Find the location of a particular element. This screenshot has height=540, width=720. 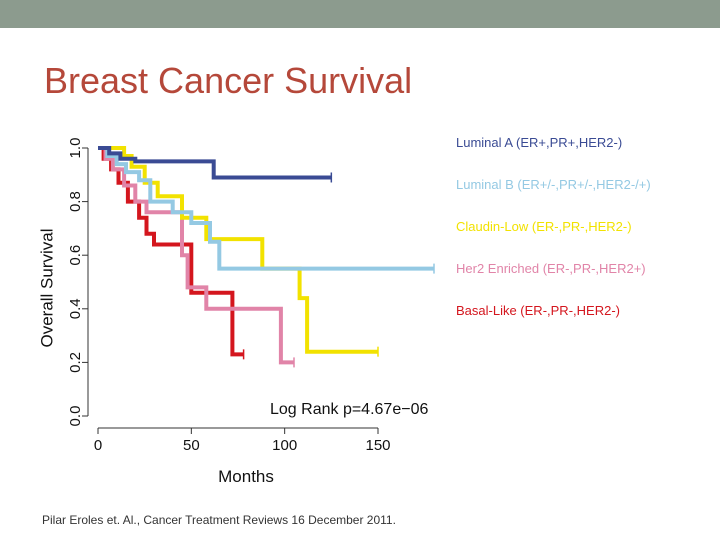

x-axis-label: Months is located at coordinates (246, 476).